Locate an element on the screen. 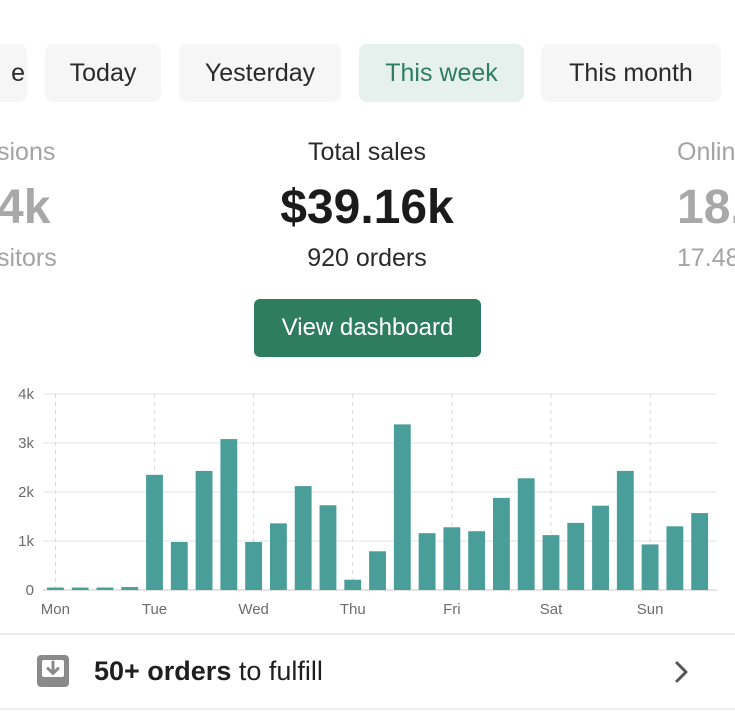 Image resolution: width=735 pixels, height=722 pixels. stat-sessions-value-wrap: 4k is located at coordinates (25, 207).